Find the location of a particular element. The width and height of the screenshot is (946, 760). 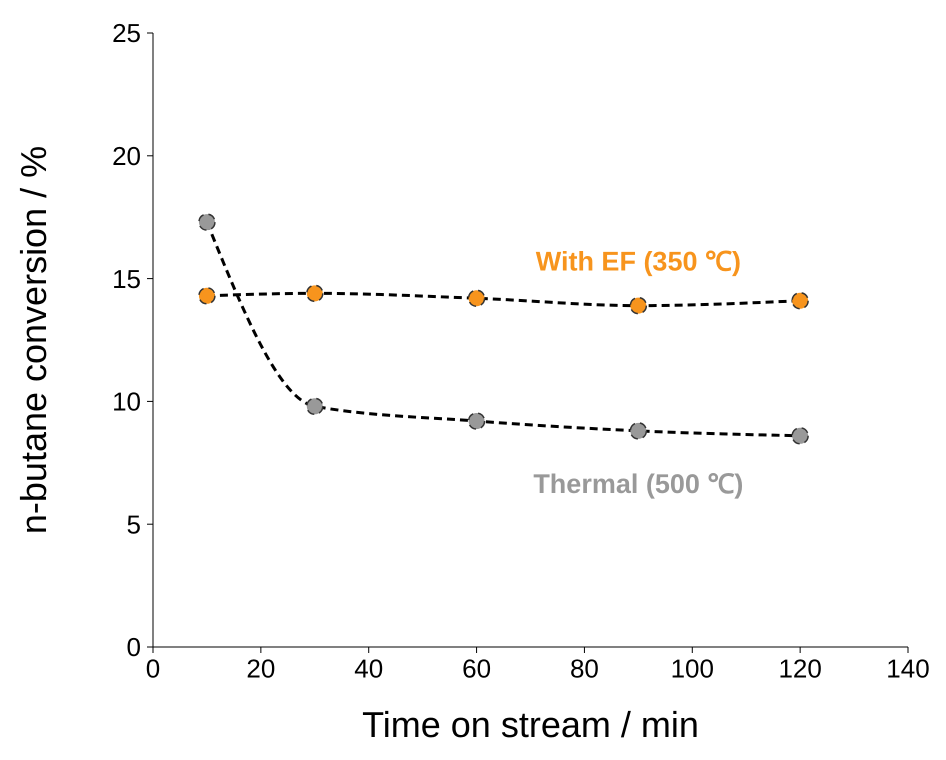

y-tick-label: 0 is located at coordinates (133, 647).